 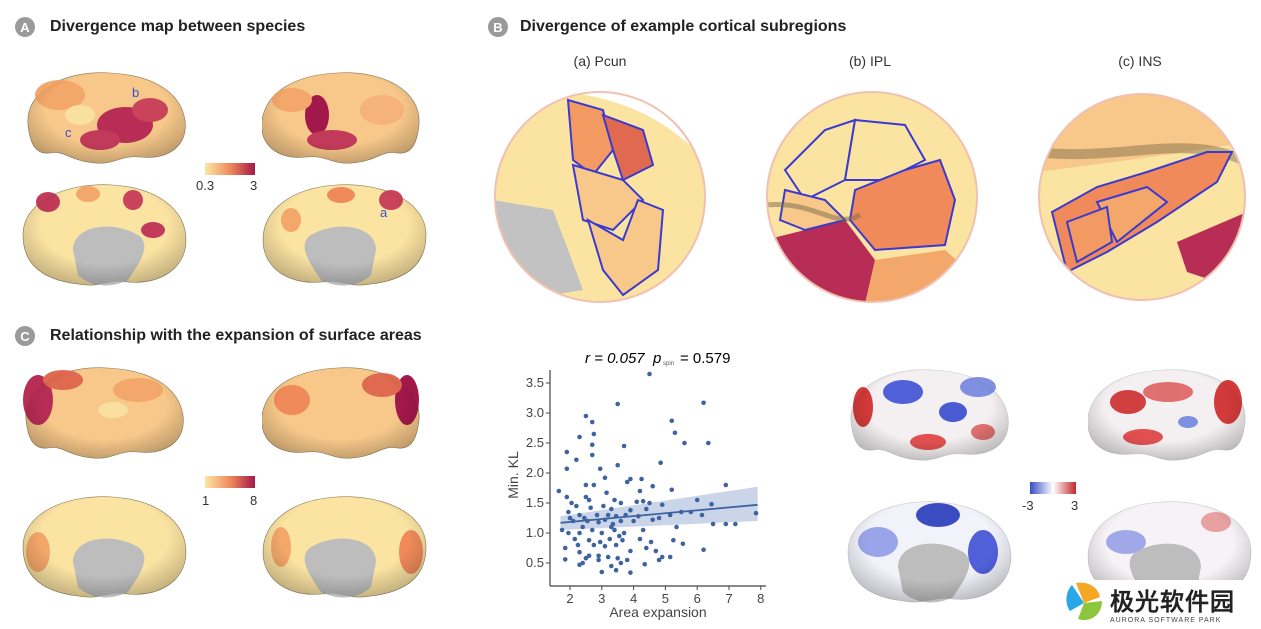 What do you see at coordinates (535, 472) in the screenshot?
I see `y-tick-label: 2.0` at bounding box center [535, 472].